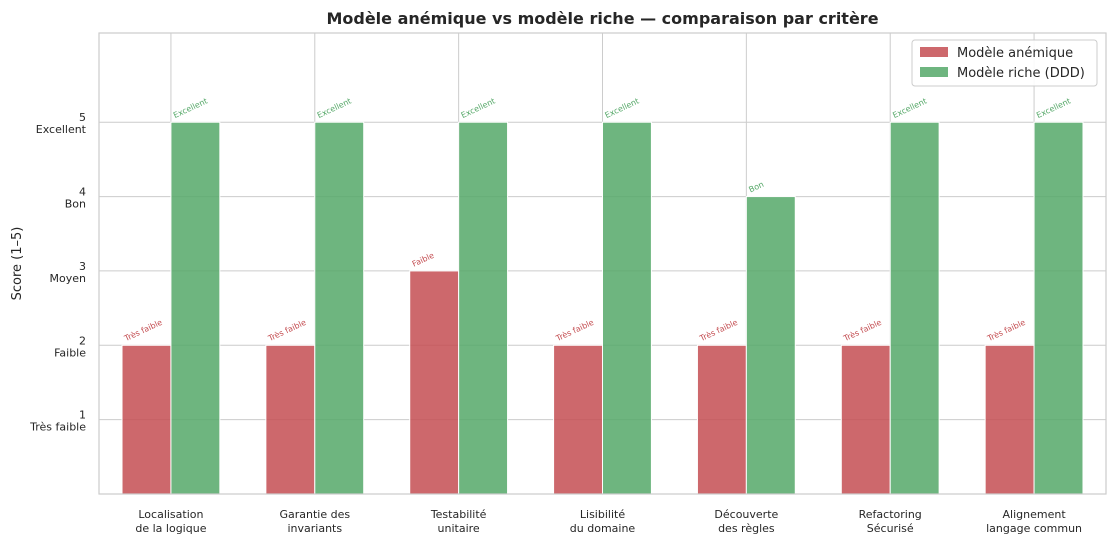 The width and height of the screenshot is (1116, 546). I want to click on y-tick-label: 5 Excellent, so click(61, 123).